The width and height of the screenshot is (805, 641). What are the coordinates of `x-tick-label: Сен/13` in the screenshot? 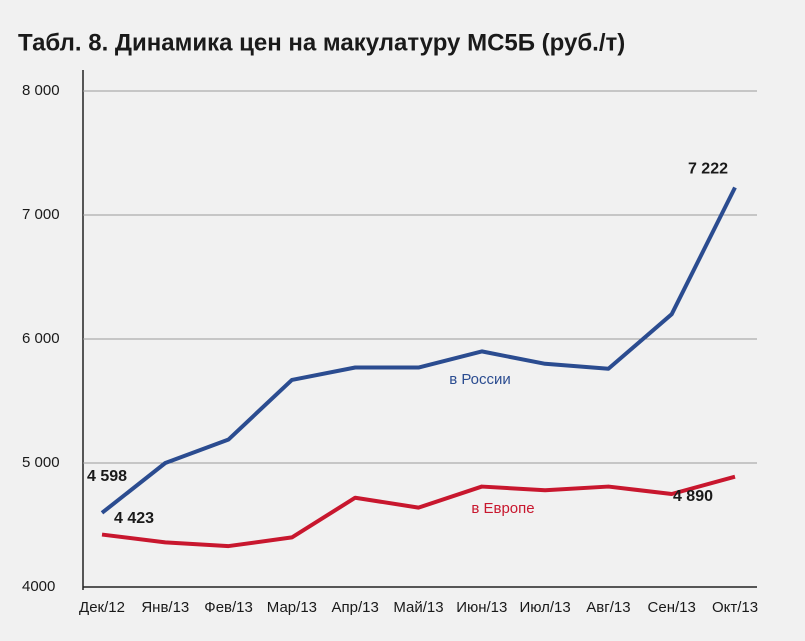 It's located at (672, 607).